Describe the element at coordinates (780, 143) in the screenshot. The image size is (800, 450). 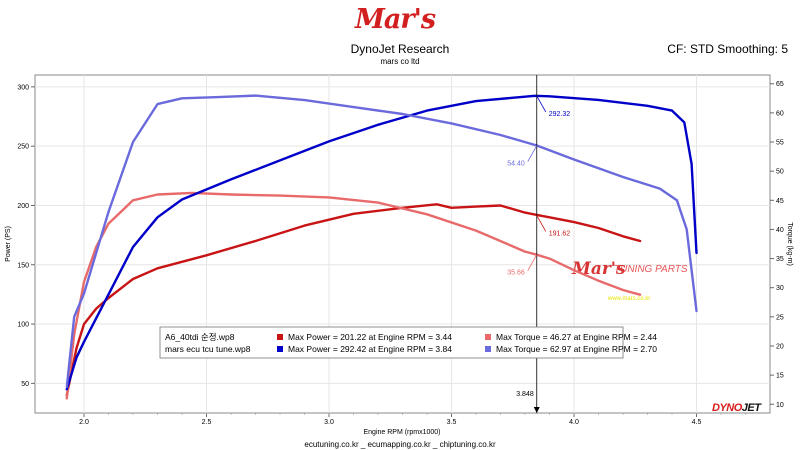
I see `y-right-tick-label: 55` at that location.